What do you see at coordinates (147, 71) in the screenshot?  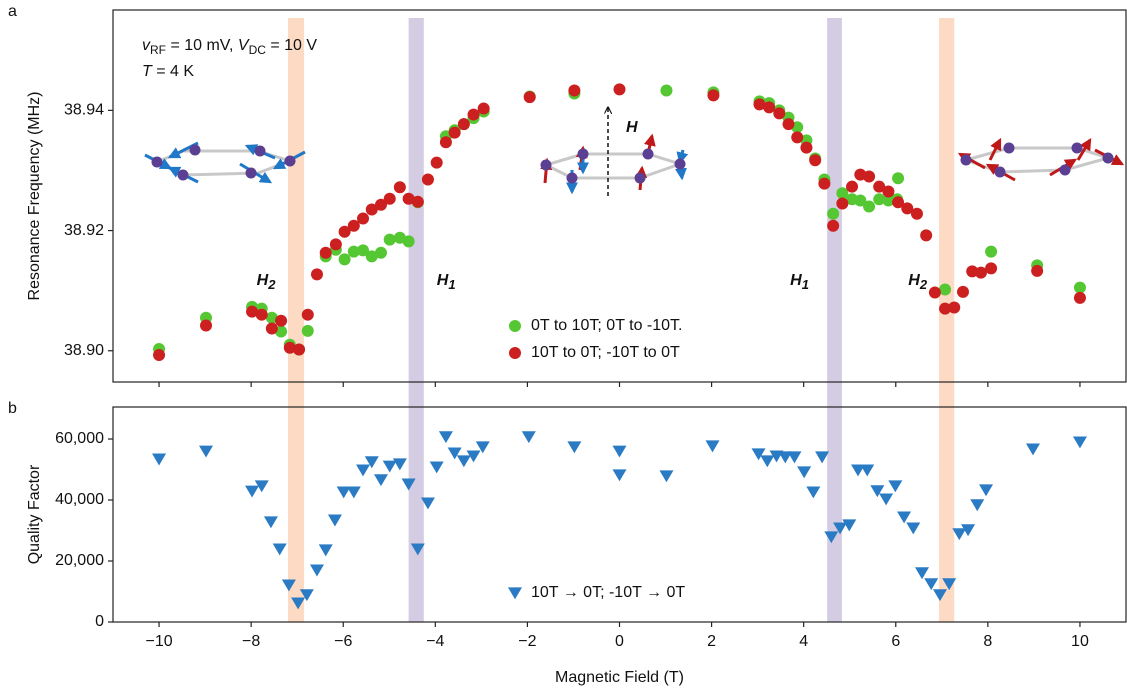 I see `condition-part: T` at bounding box center [147, 71].